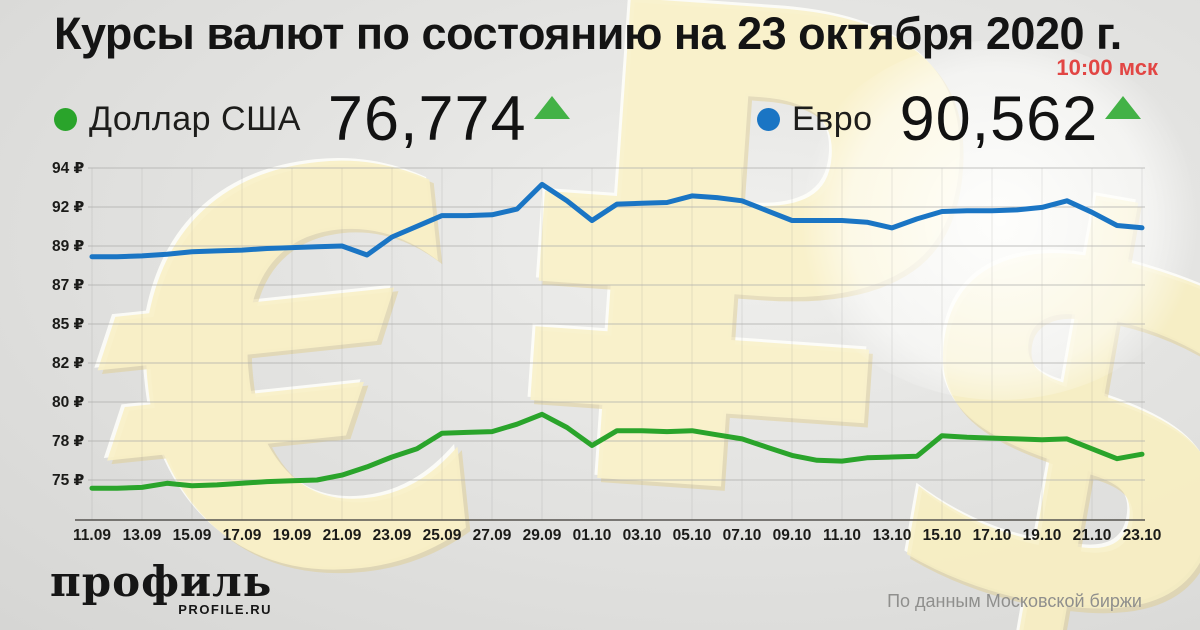 This screenshot has height=630, width=1200. What do you see at coordinates (92, 535) in the screenshot?
I see `x-tick-label: 11.09` at bounding box center [92, 535].